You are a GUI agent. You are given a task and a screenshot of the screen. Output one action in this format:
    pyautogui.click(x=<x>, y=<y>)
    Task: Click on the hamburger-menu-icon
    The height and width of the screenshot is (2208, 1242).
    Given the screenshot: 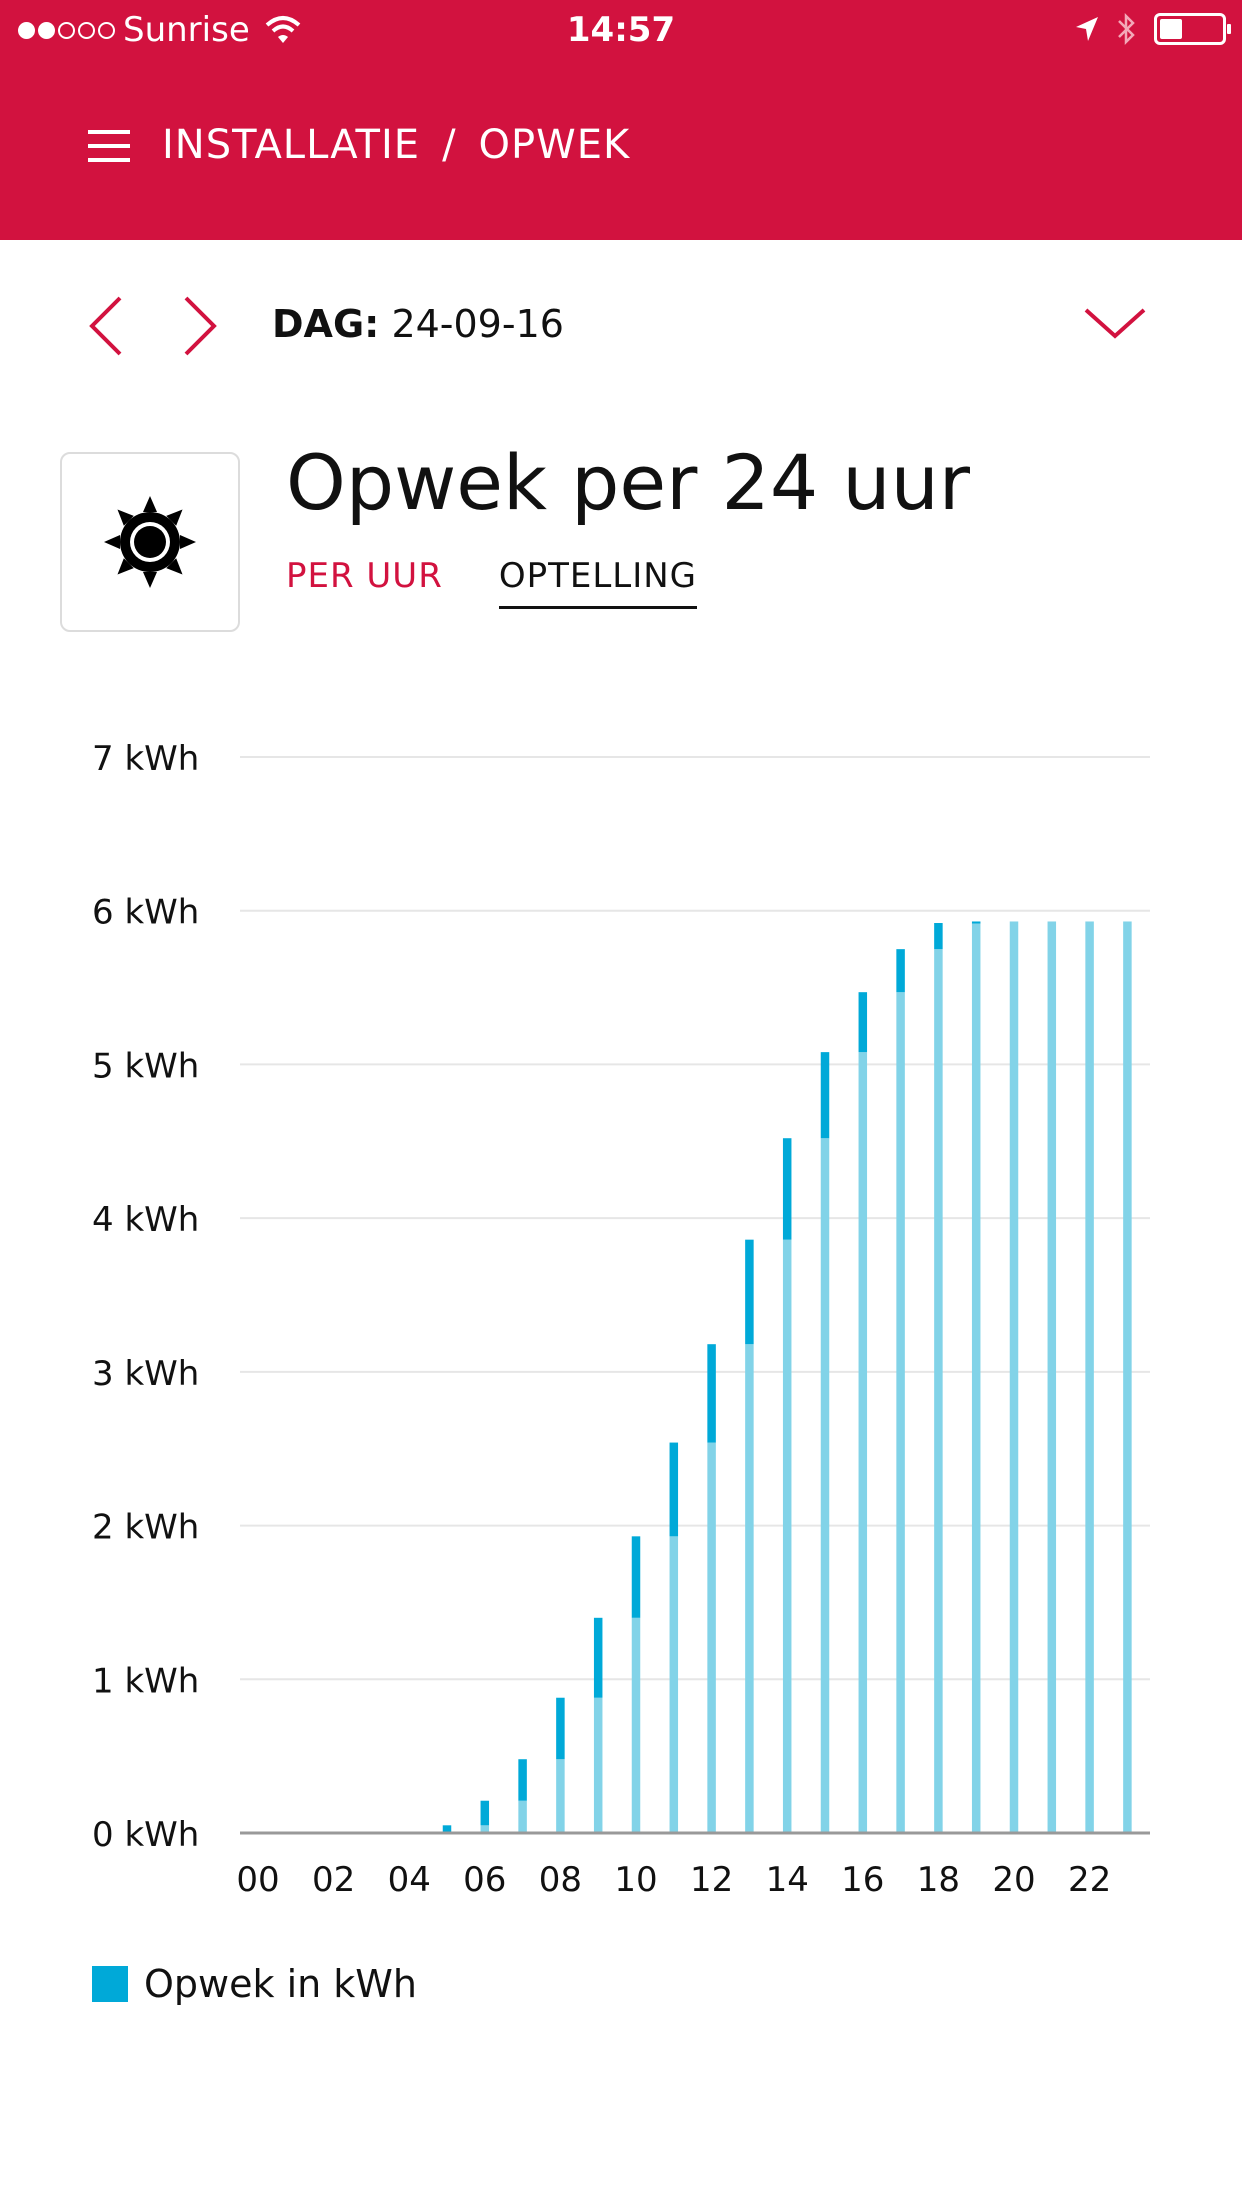 What is the action you would take?
    pyautogui.click(x=110, y=146)
    